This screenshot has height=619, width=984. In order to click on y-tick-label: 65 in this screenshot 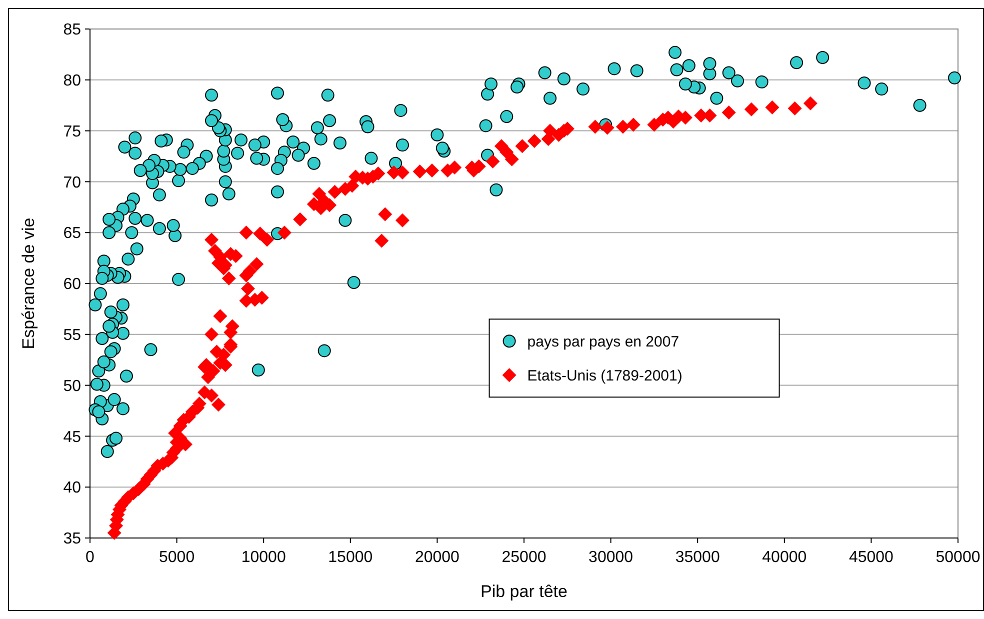, I will do `click(72, 233)`.